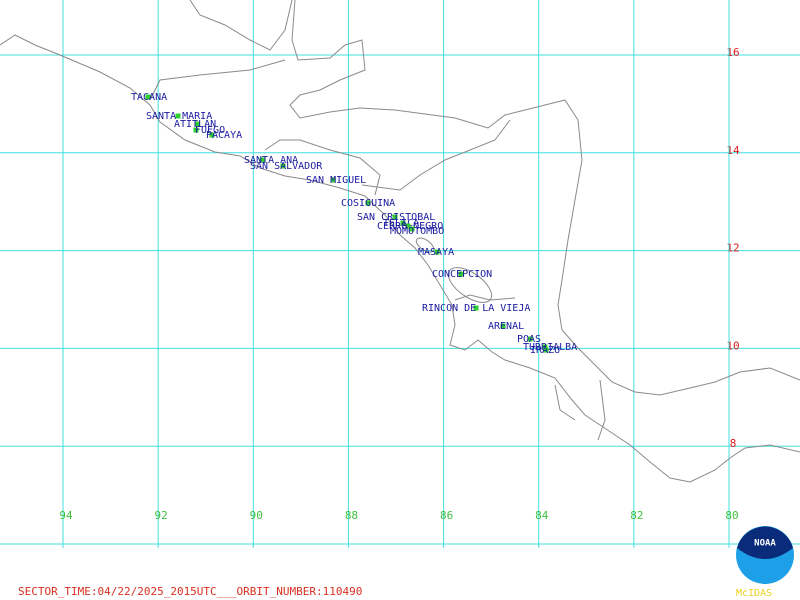 This screenshot has height=600, width=800. Describe the element at coordinates (754, 593) in the screenshot. I see `logo-caption: McIDAS` at that location.